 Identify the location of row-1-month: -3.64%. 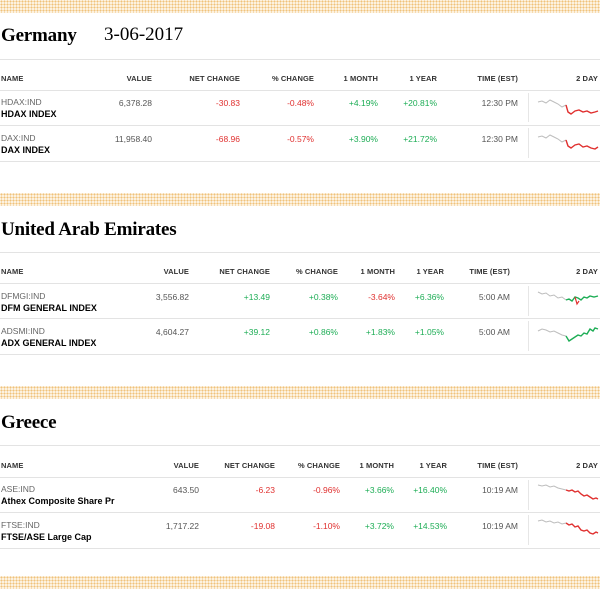
(381, 297).